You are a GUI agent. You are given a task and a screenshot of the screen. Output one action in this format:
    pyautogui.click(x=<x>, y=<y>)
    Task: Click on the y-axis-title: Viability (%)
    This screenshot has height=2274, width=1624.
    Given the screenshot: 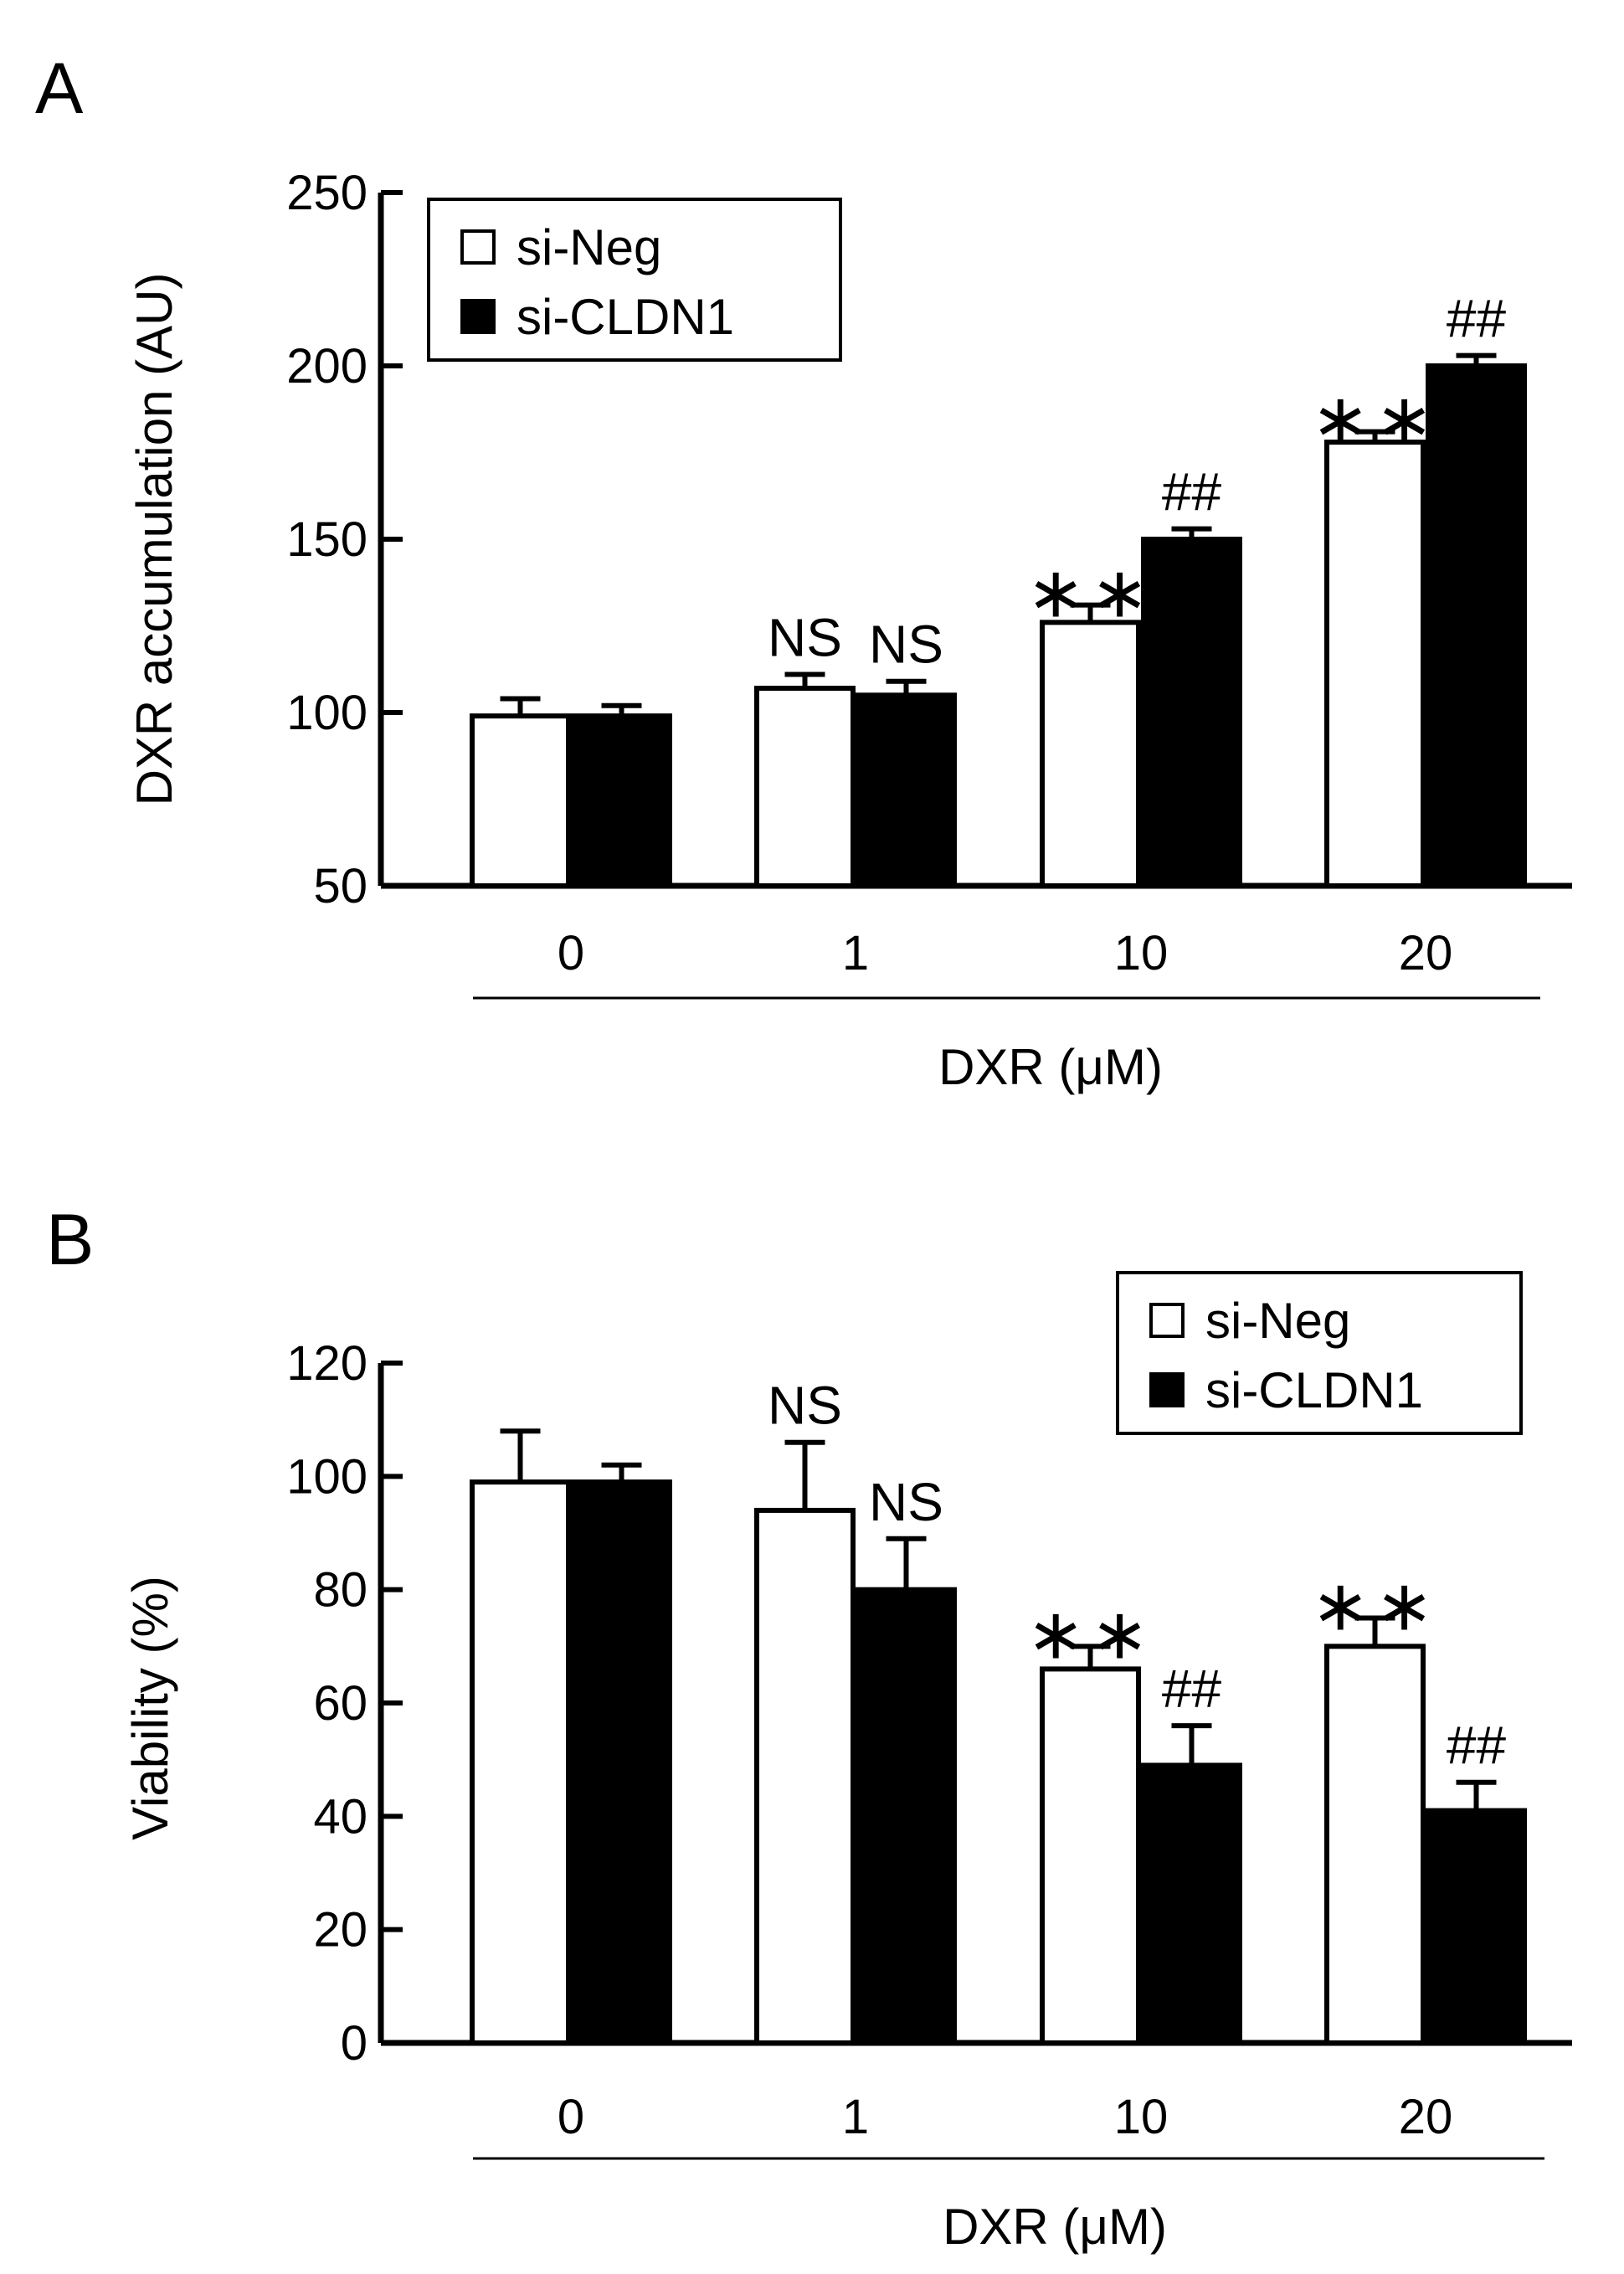 What is the action you would take?
    pyautogui.click(x=150, y=1708)
    